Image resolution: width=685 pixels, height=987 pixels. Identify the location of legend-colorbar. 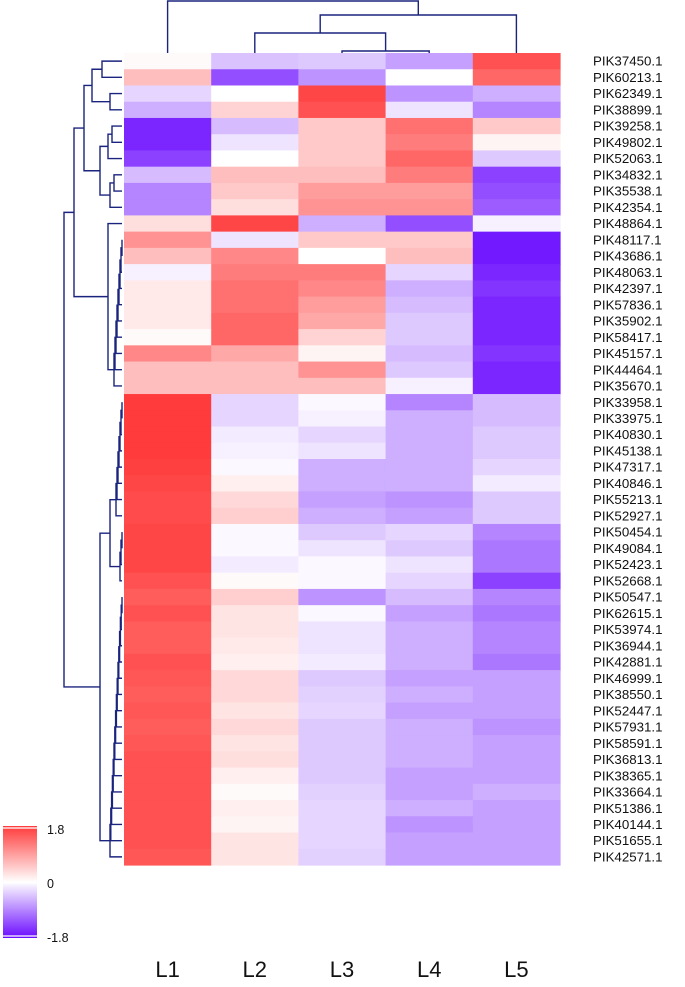
(20, 882).